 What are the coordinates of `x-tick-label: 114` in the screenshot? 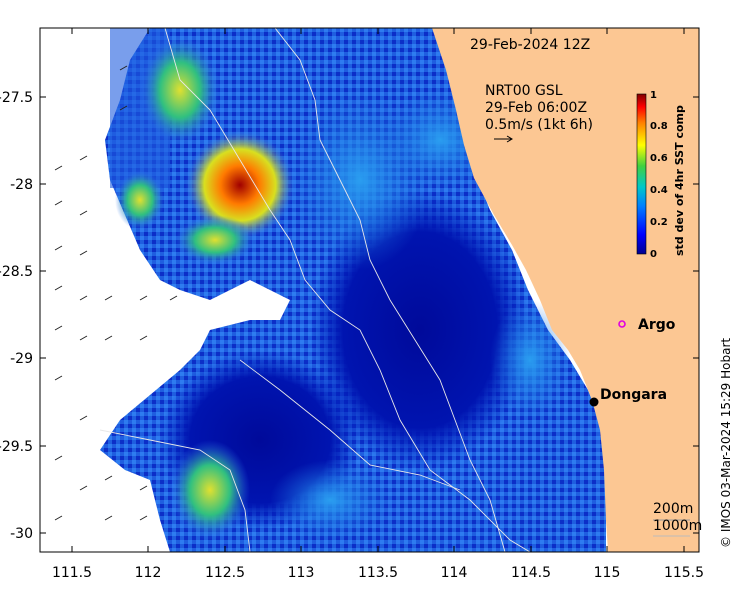 It's located at (454, 573).